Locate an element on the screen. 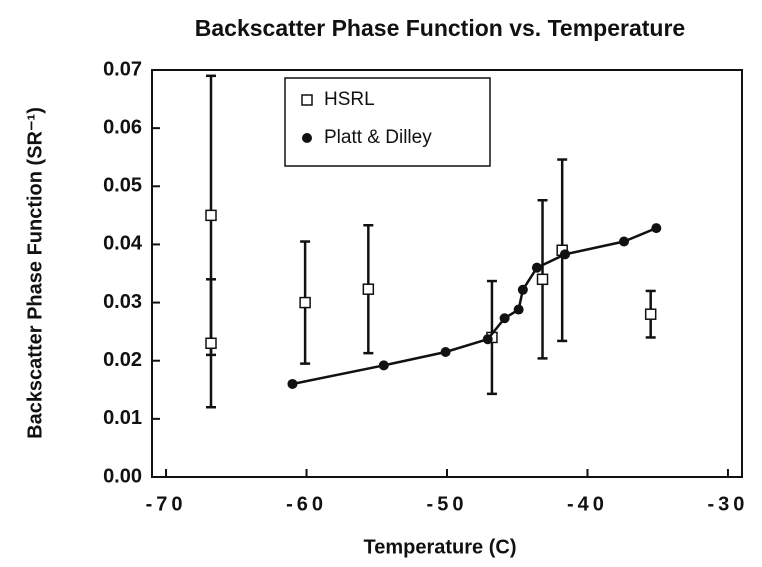 The width and height of the screenshot is (762, 567). y-tick-label: 0.06 is located at coordinates (122, 127).